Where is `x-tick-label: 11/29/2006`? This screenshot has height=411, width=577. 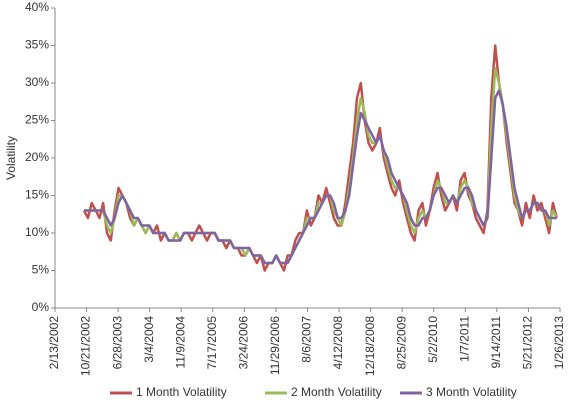
x-tick-label: 11/29/2006 is located at coordinates (275, 345).